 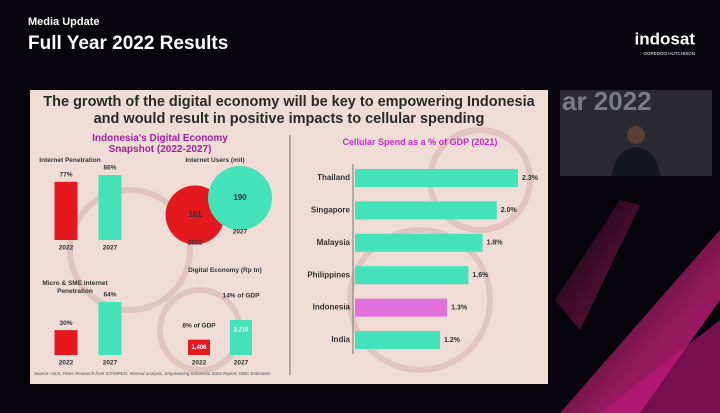 I want to click on chart-title: Digital Economy (Rp tn), so click(x=225, y=270).